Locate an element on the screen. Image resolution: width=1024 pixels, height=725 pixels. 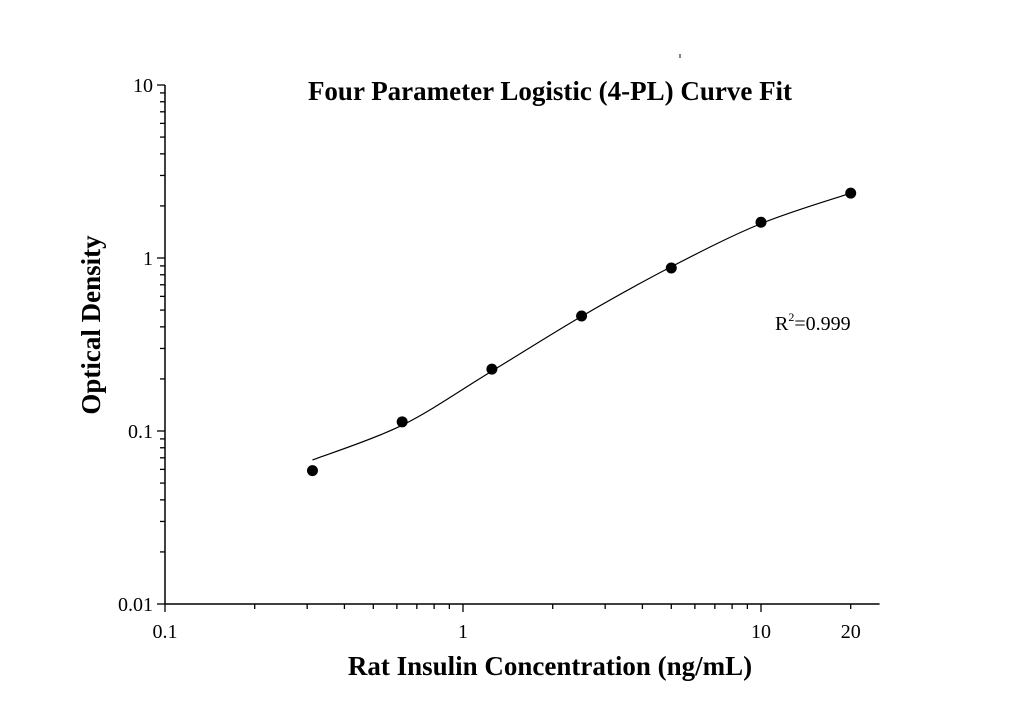
x-tick-label: 1 is located at coordinates (463, 632).